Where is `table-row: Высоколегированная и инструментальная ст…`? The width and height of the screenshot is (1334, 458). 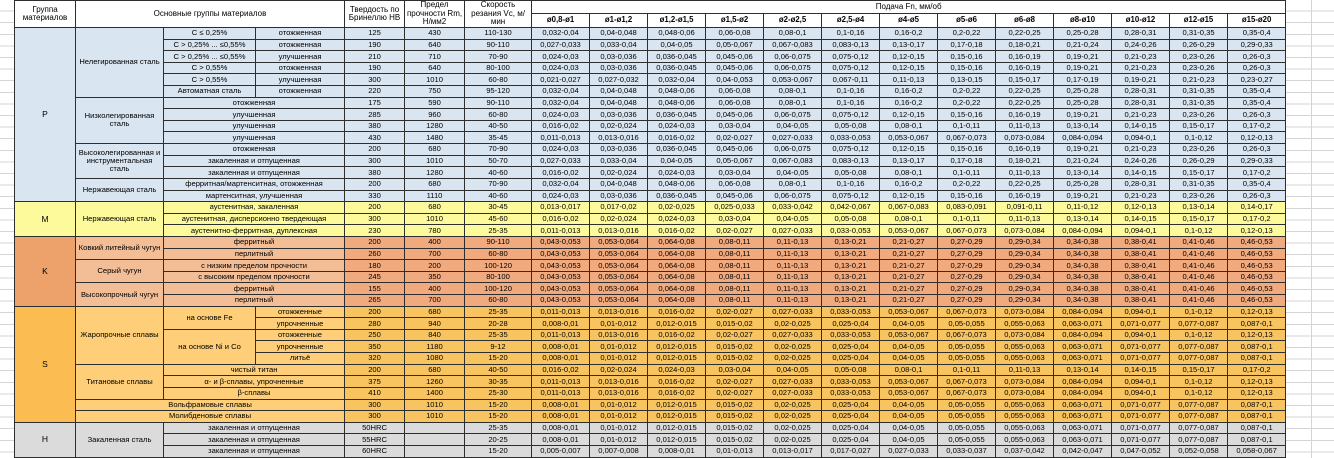 table-row: Высоколегированная и инструментальная ст… is located at coordinates (651, 161).